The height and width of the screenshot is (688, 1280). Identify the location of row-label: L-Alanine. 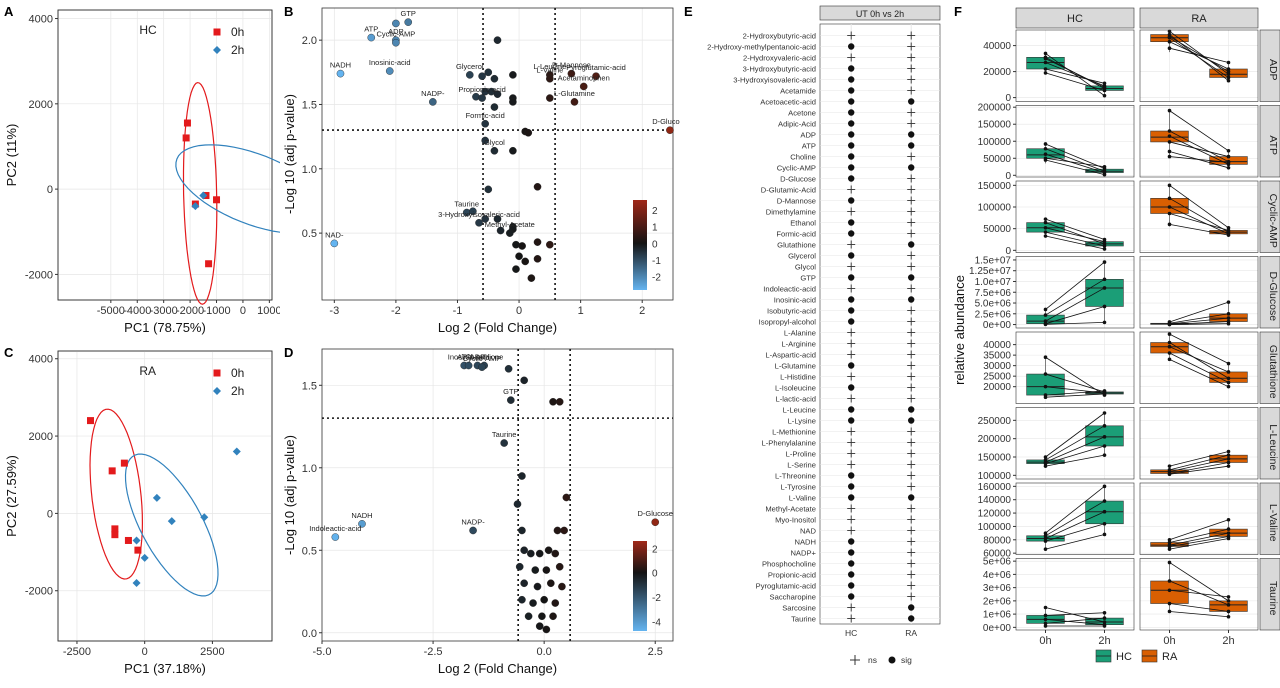
(800, 332).